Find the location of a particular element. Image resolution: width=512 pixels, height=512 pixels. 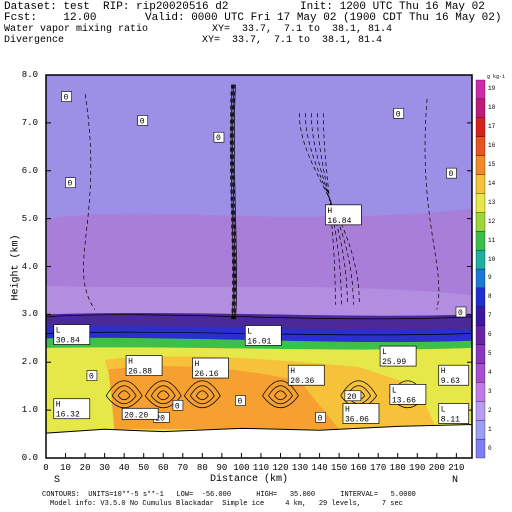

x-tick-label: 0 is located at coordinates (46, 468).